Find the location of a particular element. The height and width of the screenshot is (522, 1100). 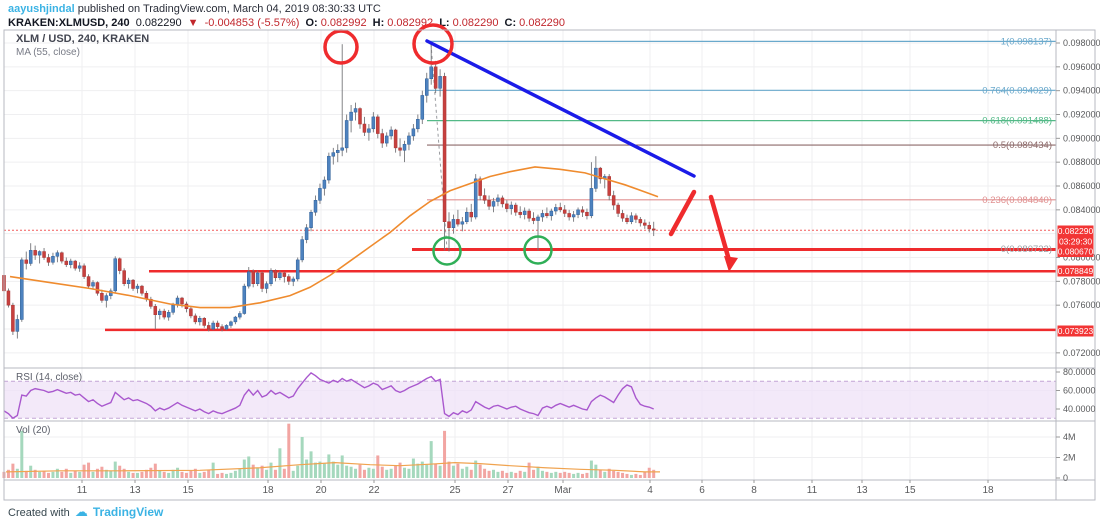

down-triangle-icon: ▼ is located at coordinates (193, 23).